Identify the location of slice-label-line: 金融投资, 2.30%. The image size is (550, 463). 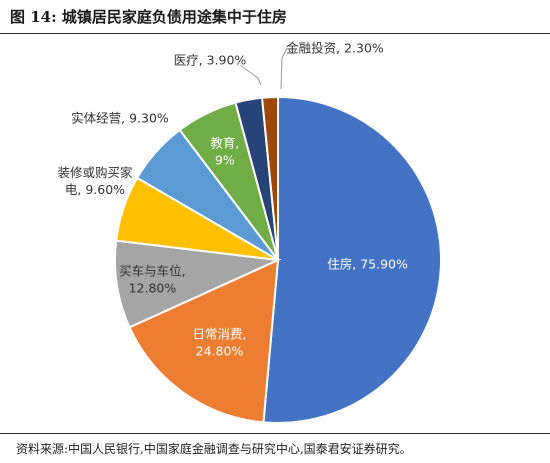
(335, 47).